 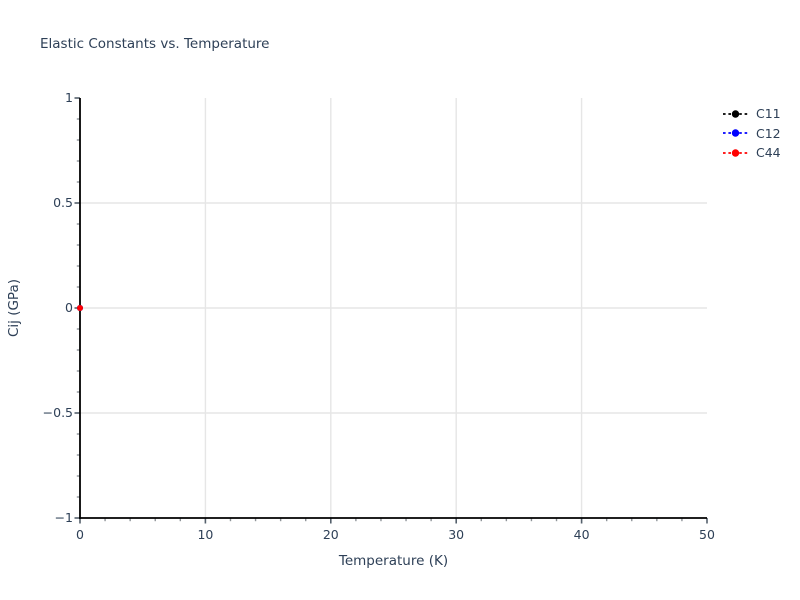 I want to click on x-tick-label: 30, so click(x=456, y=534).